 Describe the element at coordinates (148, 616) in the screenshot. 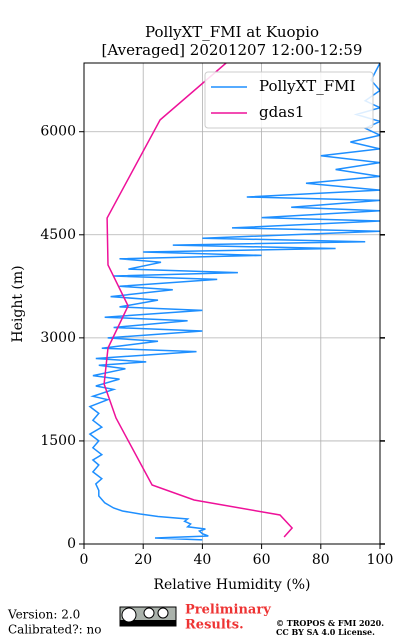

I see `license-icon` at that location.